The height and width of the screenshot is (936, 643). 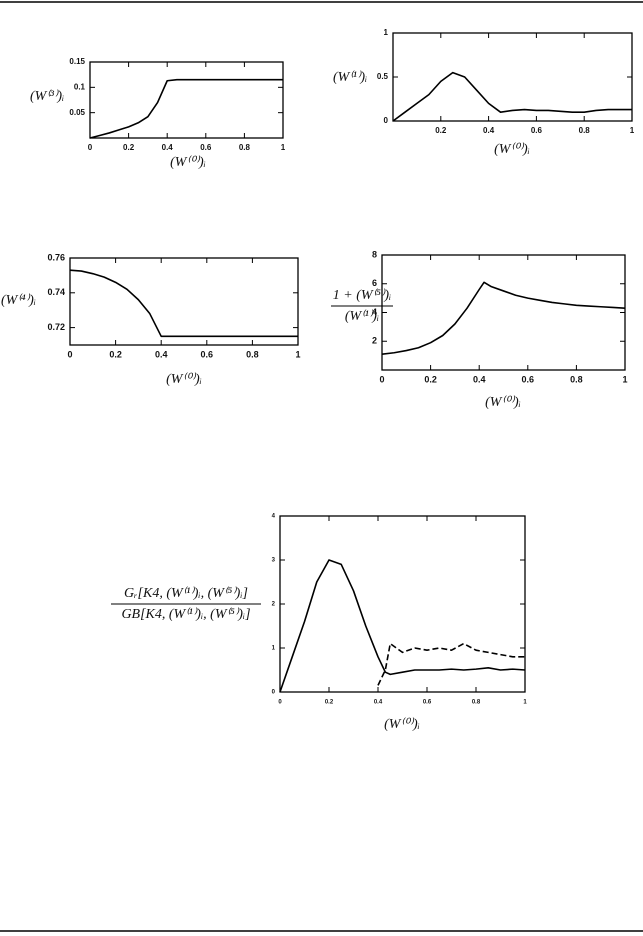 What do you see at coordinates (18, 300) in the screenshot?
I see `y-axis-label: (W⁽⁴⁾)ᵢ` at bounding box center [18, 300].